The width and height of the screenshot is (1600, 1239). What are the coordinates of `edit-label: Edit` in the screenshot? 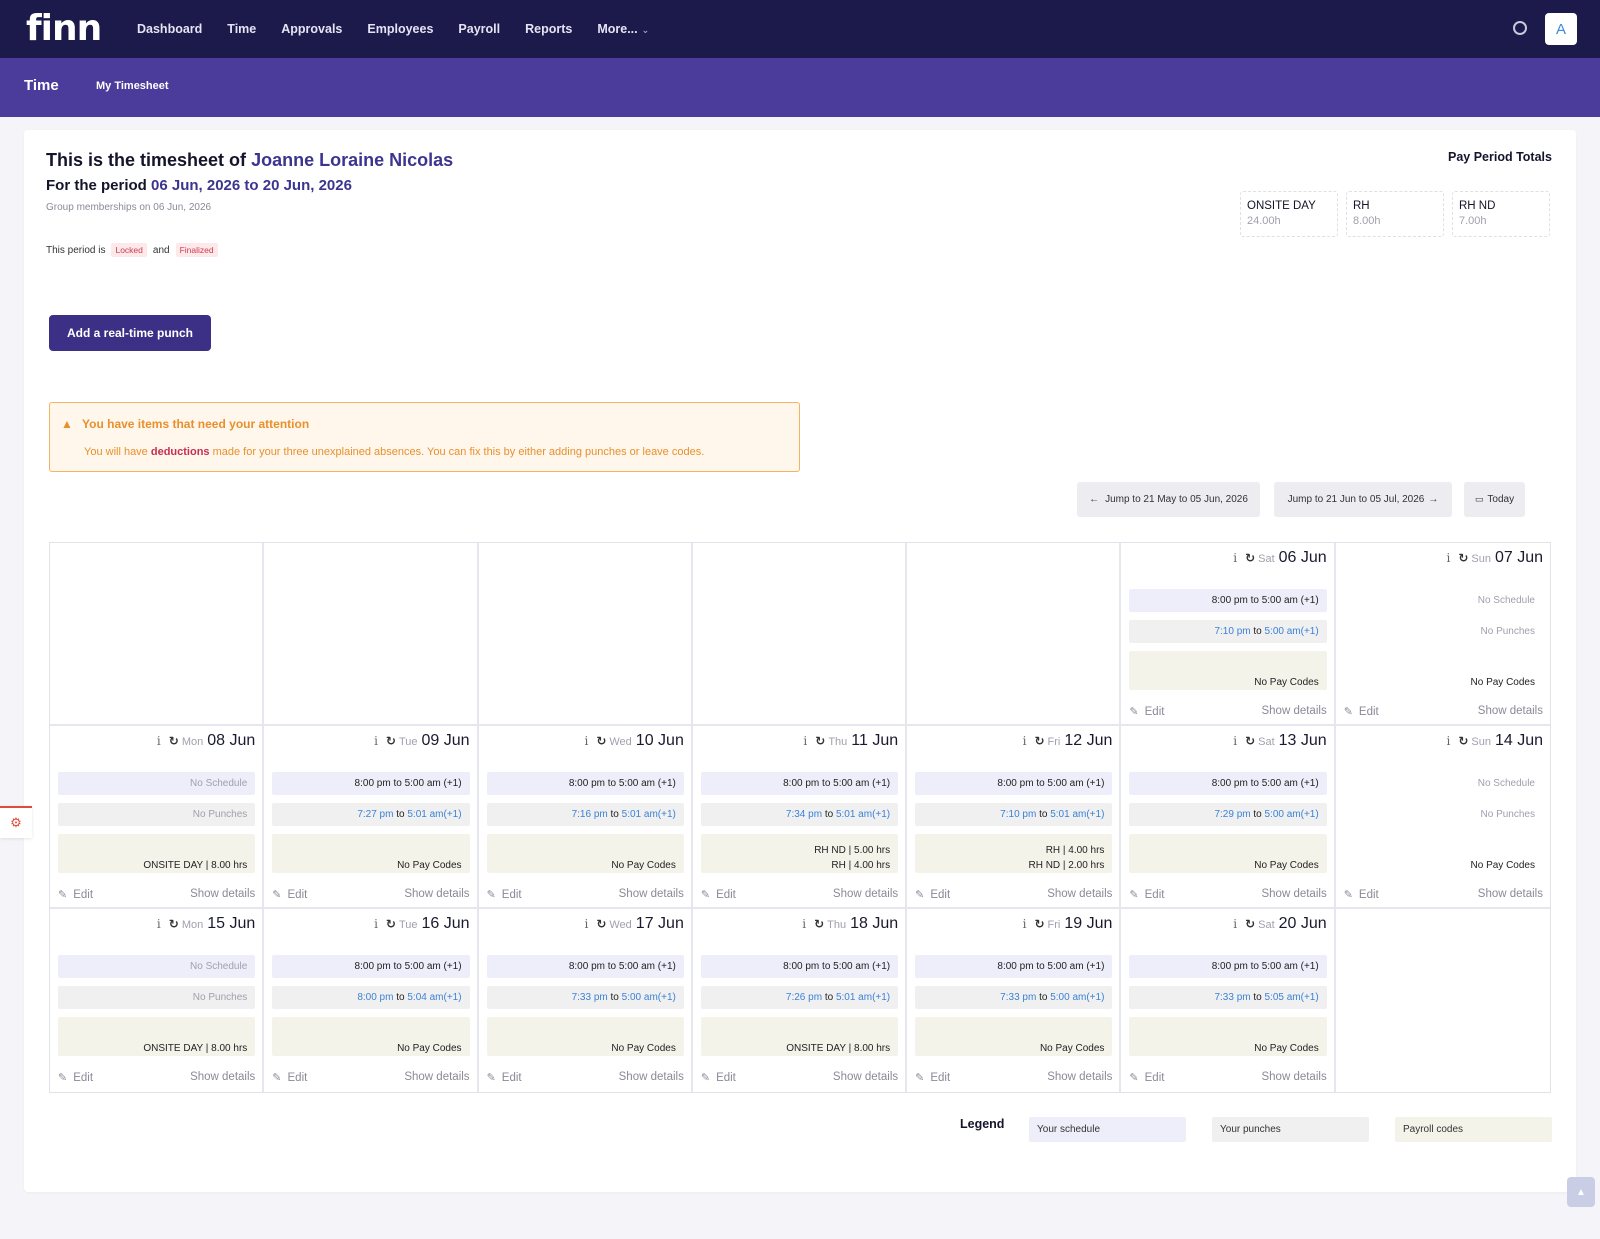 It's located at (297, 895).